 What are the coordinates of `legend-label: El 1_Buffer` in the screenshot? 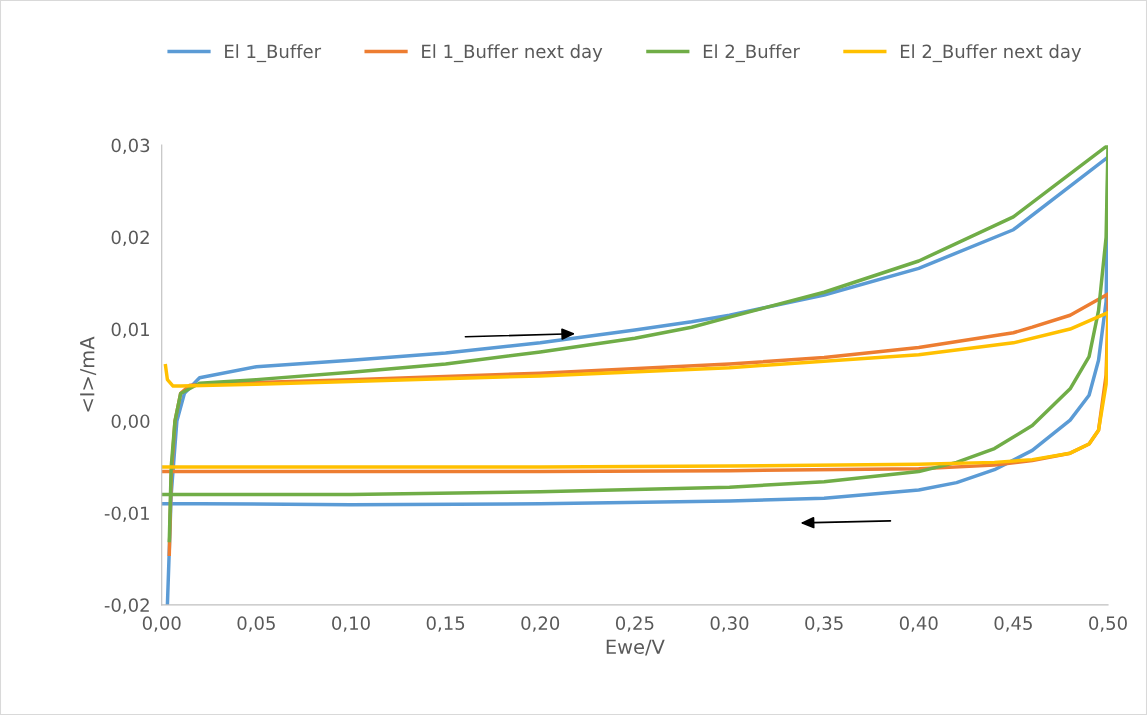 It's located at (273, 53).